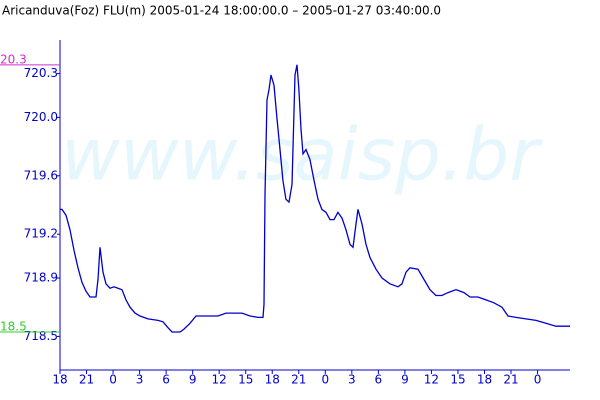 The width and height of the screenshot is (600, 400). Describe the element at coordinates (41, 73) in the screenshot. I see `y-tick-label: 720.3` at that location.